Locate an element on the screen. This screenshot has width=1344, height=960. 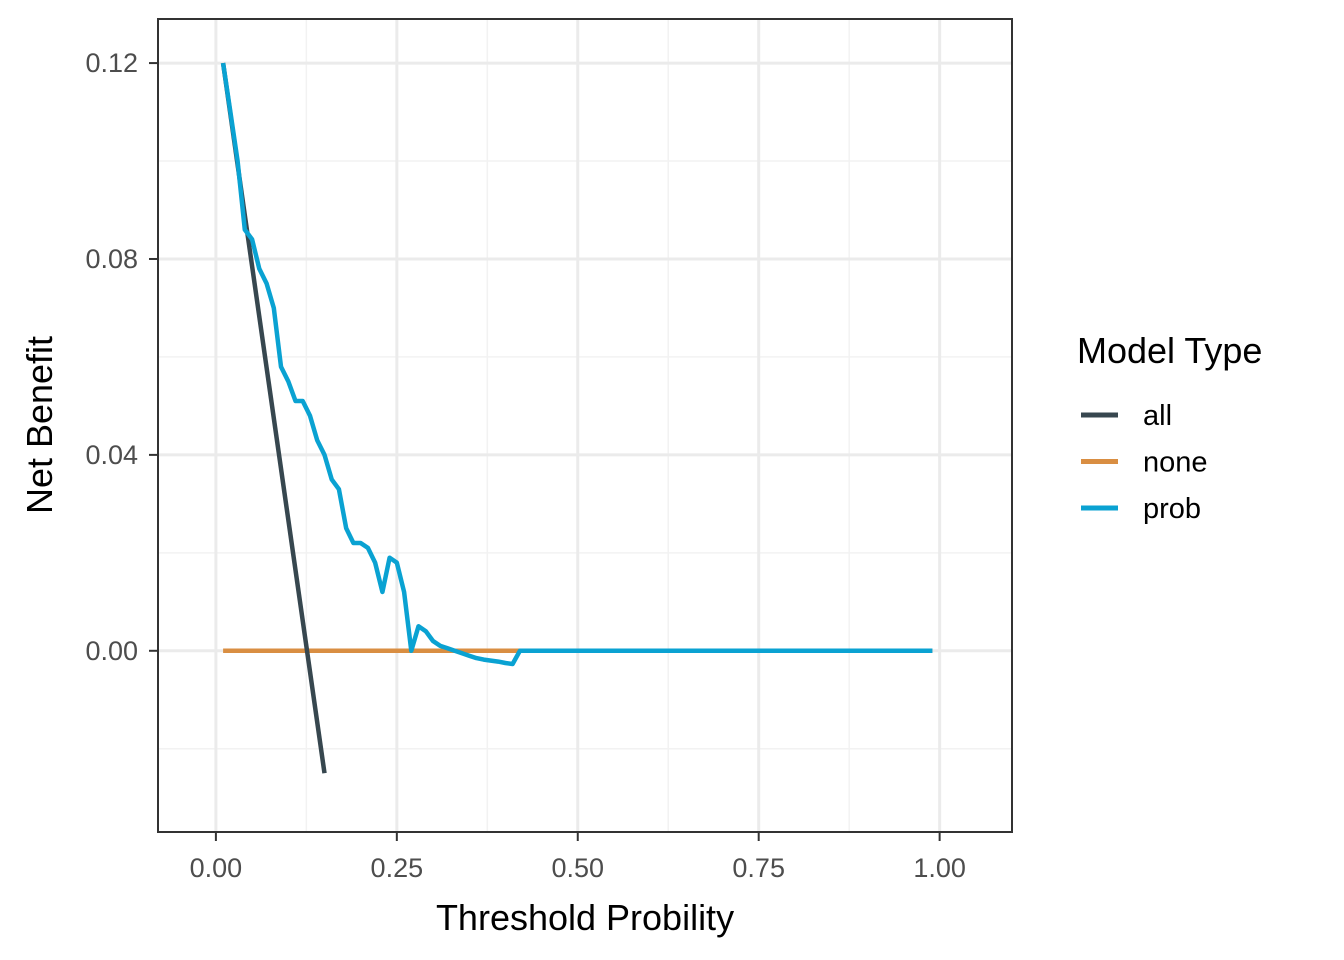
x-tick-label: 0.25 is located at coordinates (397, 868).